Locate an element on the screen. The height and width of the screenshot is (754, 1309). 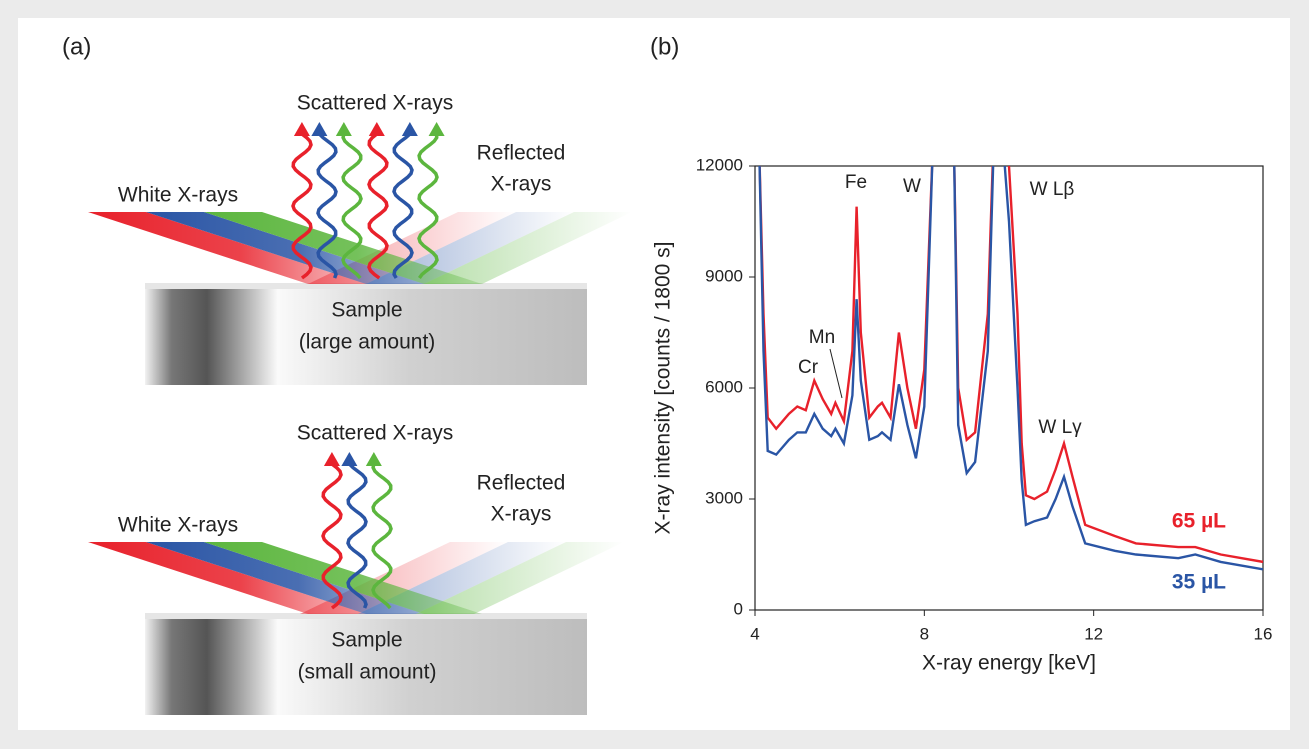
legend-label: 35 µL is located at coordinates (1199, 582).